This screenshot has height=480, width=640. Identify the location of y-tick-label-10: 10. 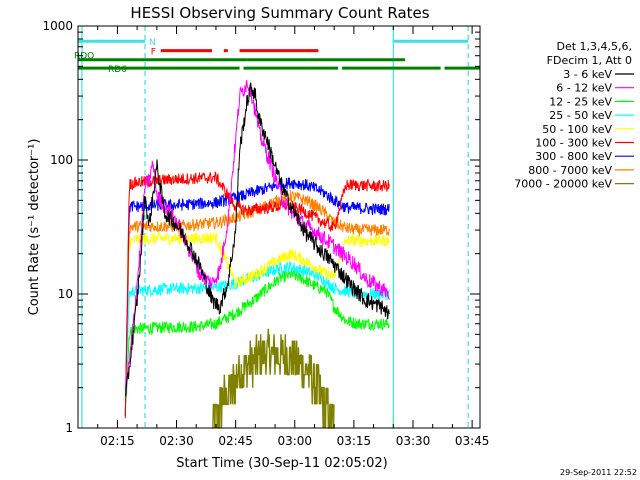
(65, 294).